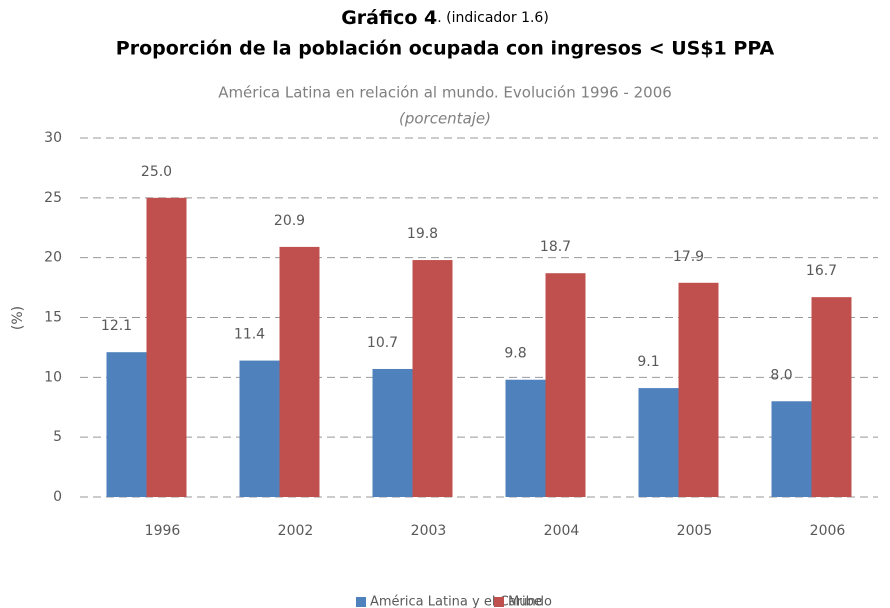  What do you see at coordinates (389, 18) in the screenshot?
I see `title-main: Gráfico 4` at bounding box center [389, 18].